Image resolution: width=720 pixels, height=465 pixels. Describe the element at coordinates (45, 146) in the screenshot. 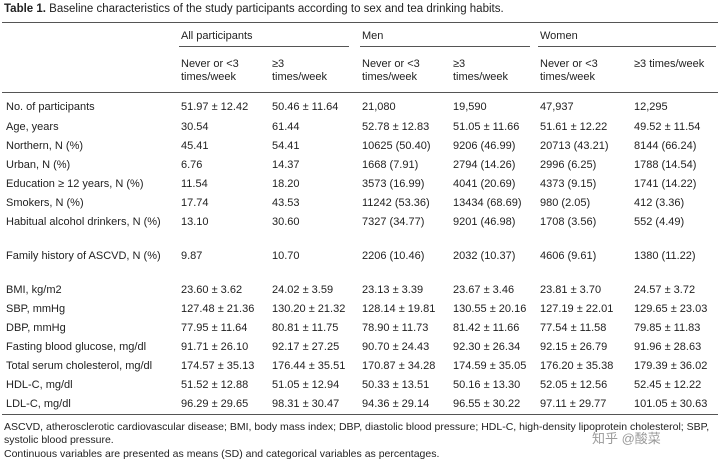

I see `row-label: Northern, N (%)` at that location.